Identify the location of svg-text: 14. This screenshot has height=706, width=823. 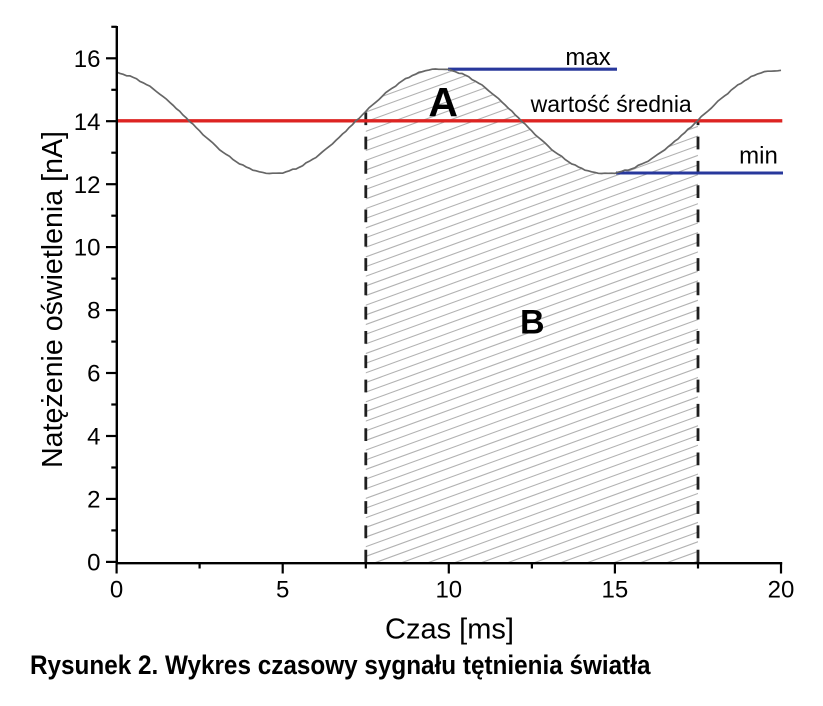
(87, 122).